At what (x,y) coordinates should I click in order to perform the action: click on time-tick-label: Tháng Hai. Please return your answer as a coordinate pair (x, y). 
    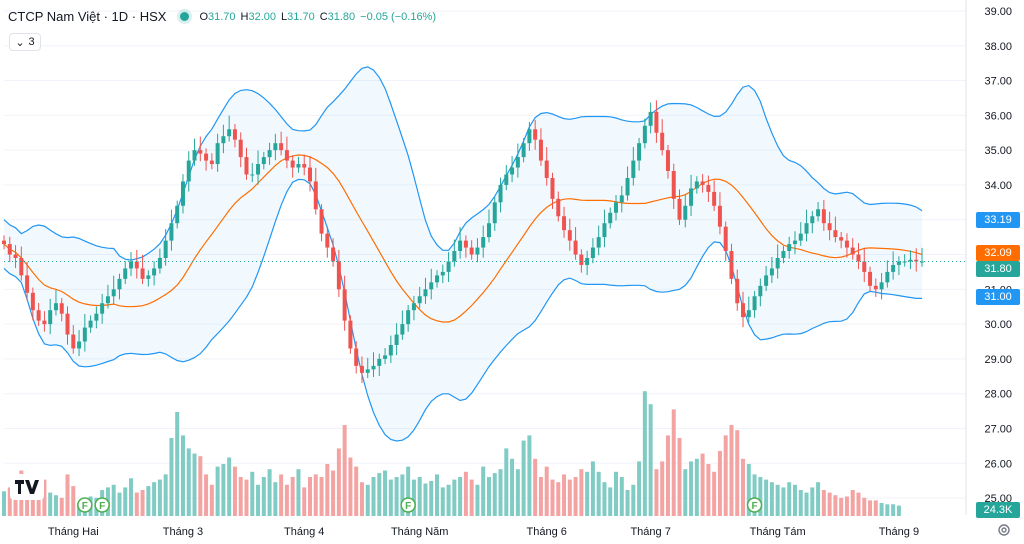
    Looking at the image, I should click on (73, 532).